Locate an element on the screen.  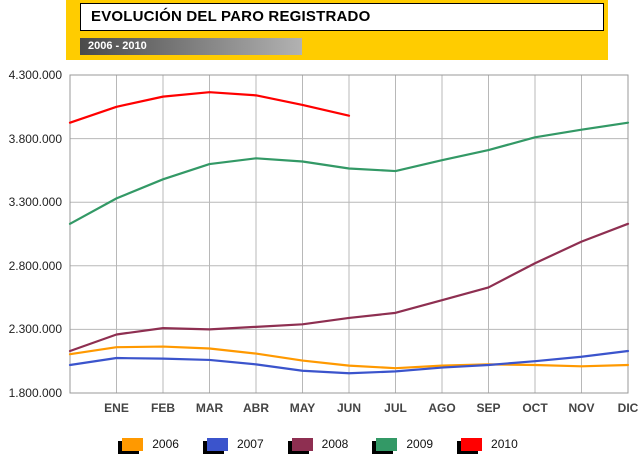
legend-item-2010: 2010 is located at coordinates (489, 444).